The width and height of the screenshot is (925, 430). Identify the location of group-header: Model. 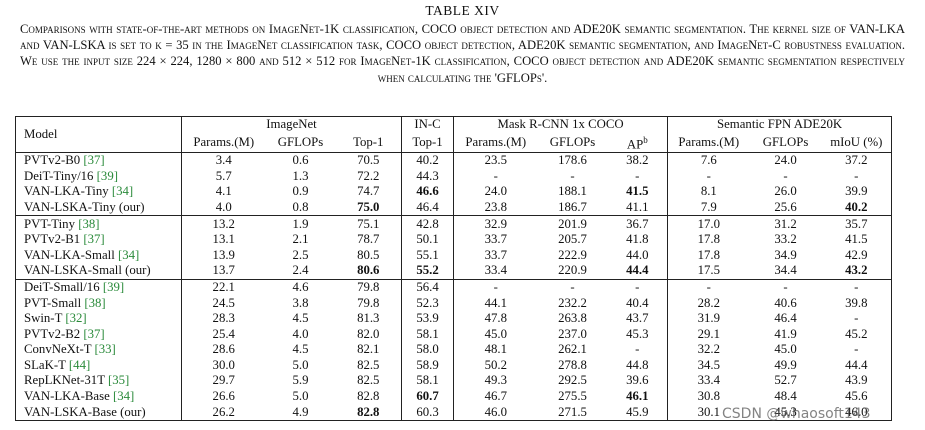
(98, 134).